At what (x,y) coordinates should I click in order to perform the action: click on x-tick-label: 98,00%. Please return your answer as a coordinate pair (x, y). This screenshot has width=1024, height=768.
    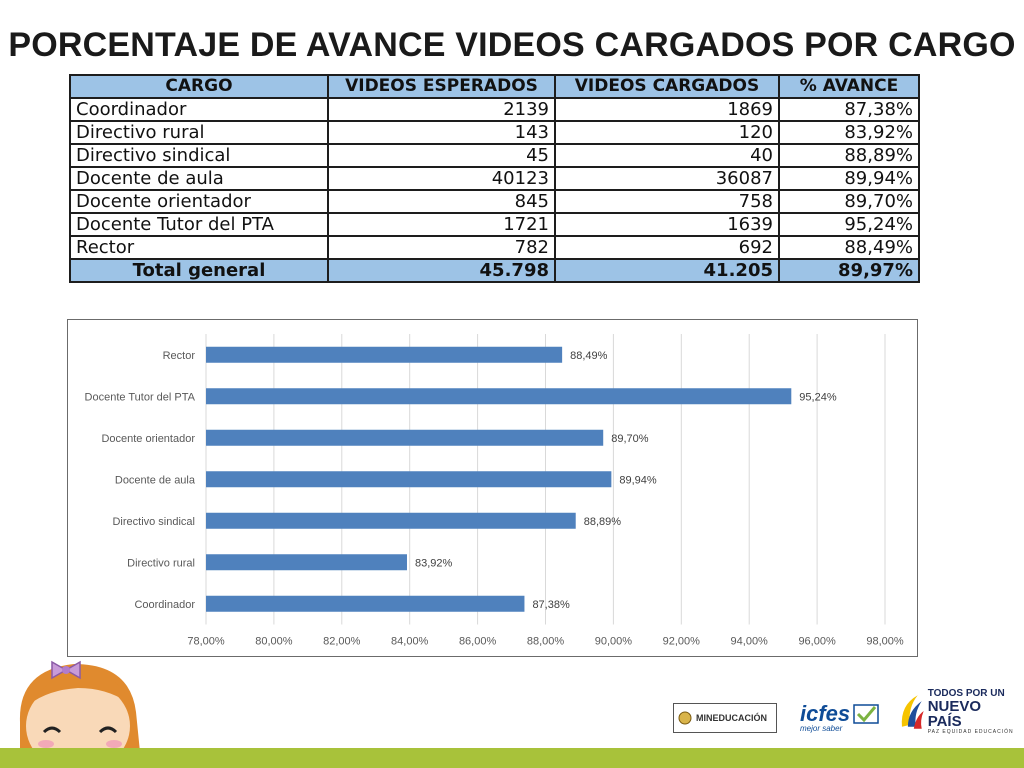
    Looking at the image, I should click on (885, 642).